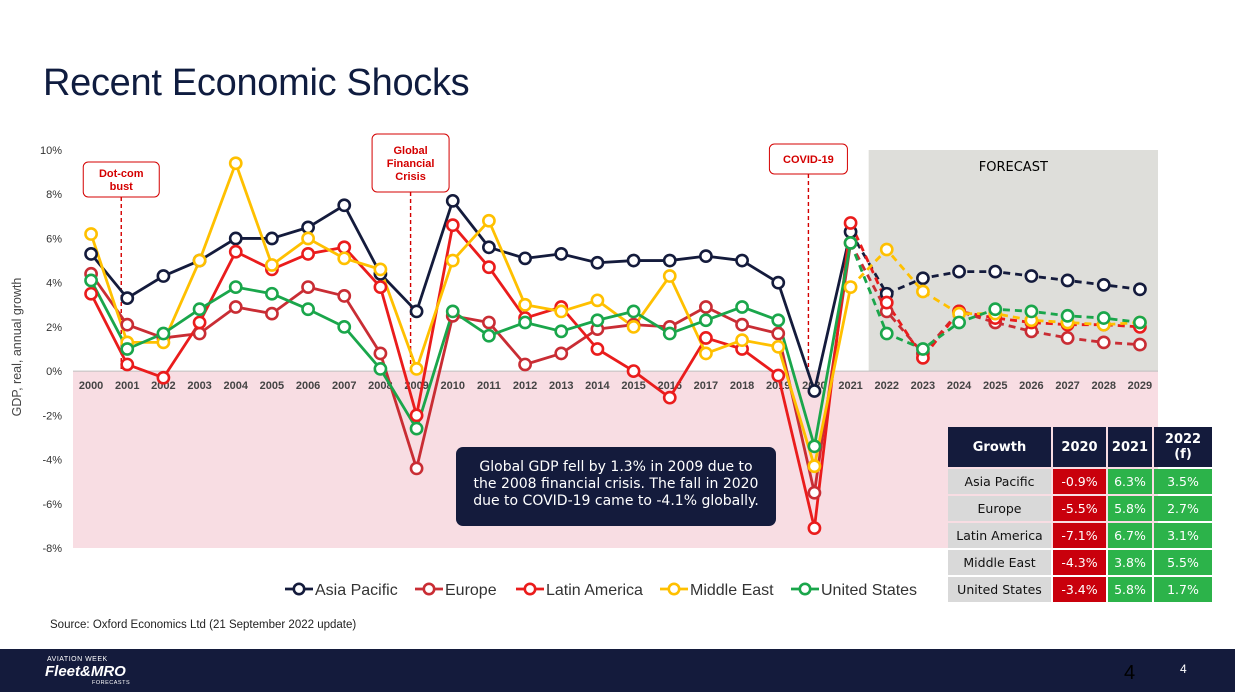  I want to click on x-tick-label: 2008, so click(380, 386).